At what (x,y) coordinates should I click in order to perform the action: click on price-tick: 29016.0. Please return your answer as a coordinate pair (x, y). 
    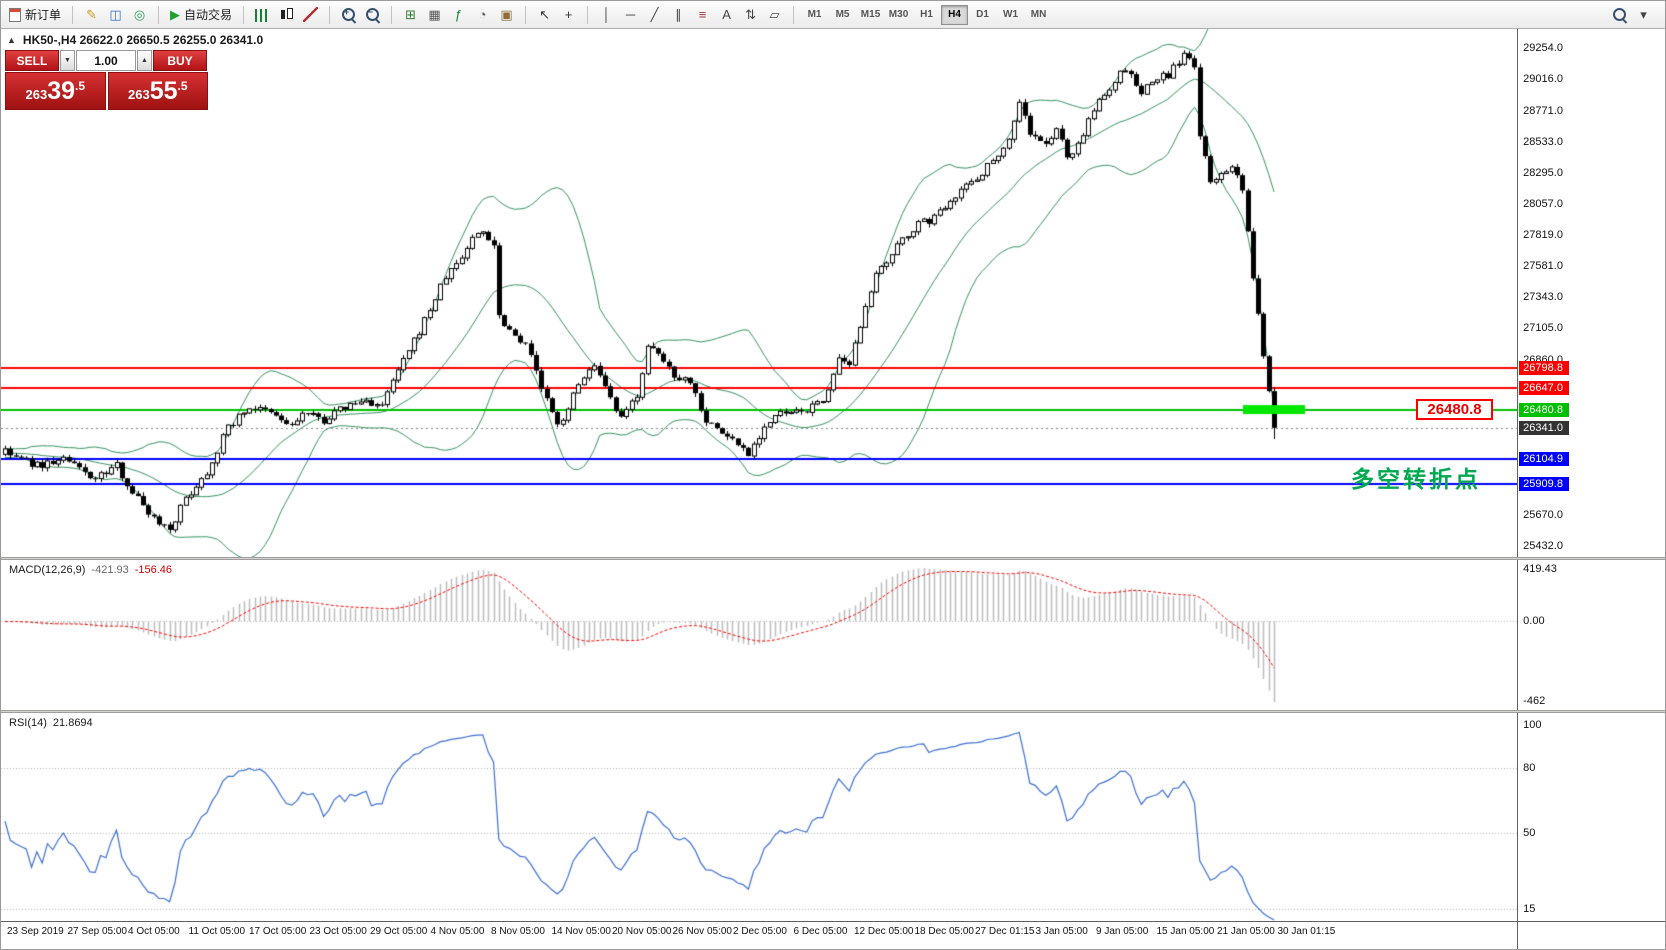
    Looking at the image, I should click on (1543, 79).